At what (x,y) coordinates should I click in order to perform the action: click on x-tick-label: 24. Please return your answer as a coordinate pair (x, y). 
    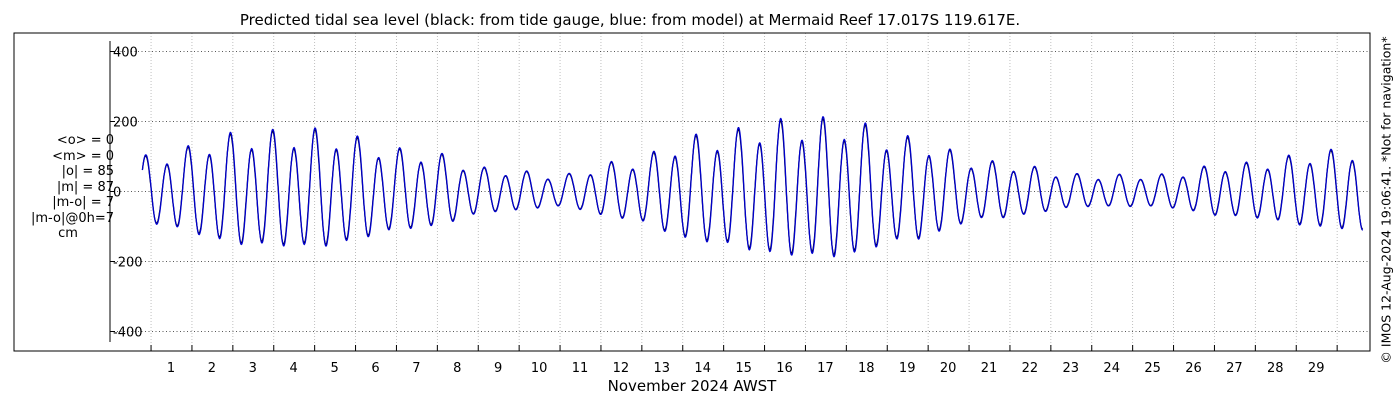
    Looking at the image, I should click on (1111, 368).